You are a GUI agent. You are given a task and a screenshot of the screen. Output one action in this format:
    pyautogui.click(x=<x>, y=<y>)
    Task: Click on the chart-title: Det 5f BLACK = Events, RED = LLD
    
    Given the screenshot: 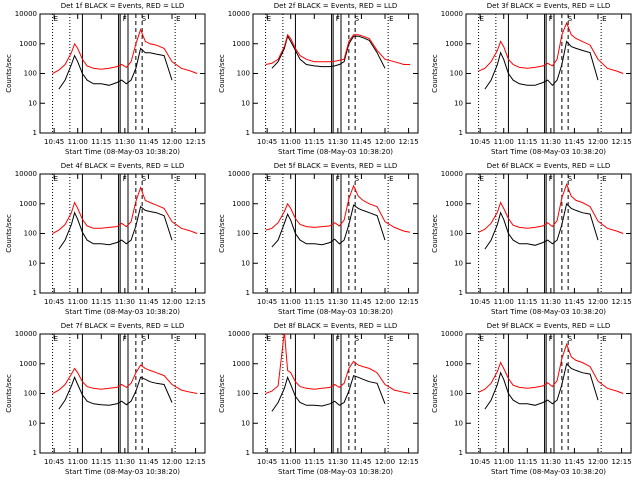 What is the action you would take?
    pyautogui.click(x=335, y=166)
    